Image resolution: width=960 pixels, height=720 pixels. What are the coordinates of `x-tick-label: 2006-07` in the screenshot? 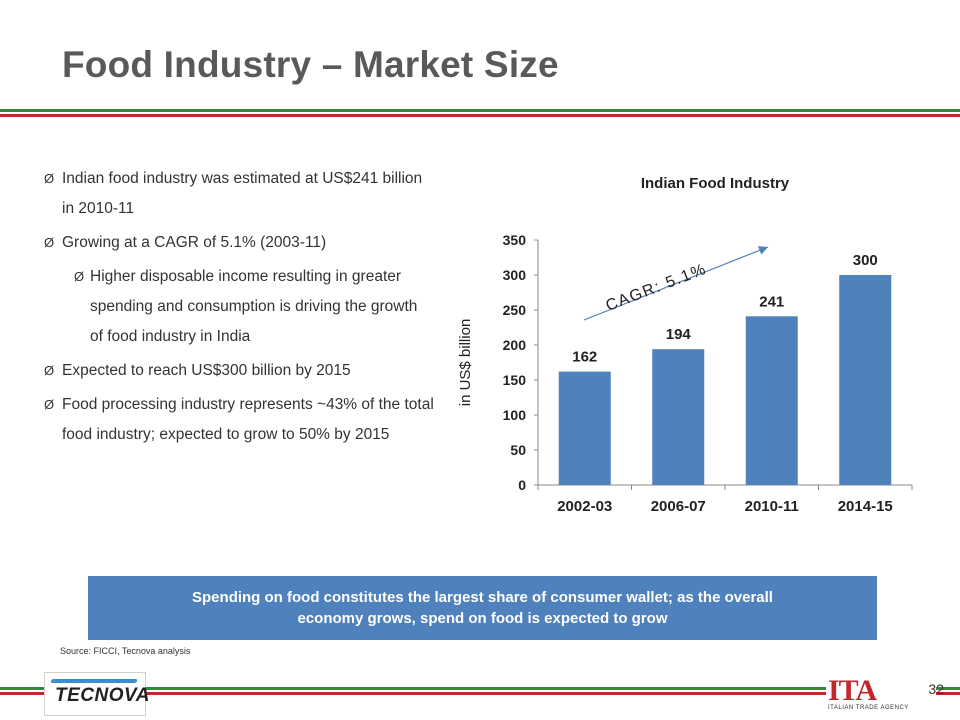 It's located at (678, 506).